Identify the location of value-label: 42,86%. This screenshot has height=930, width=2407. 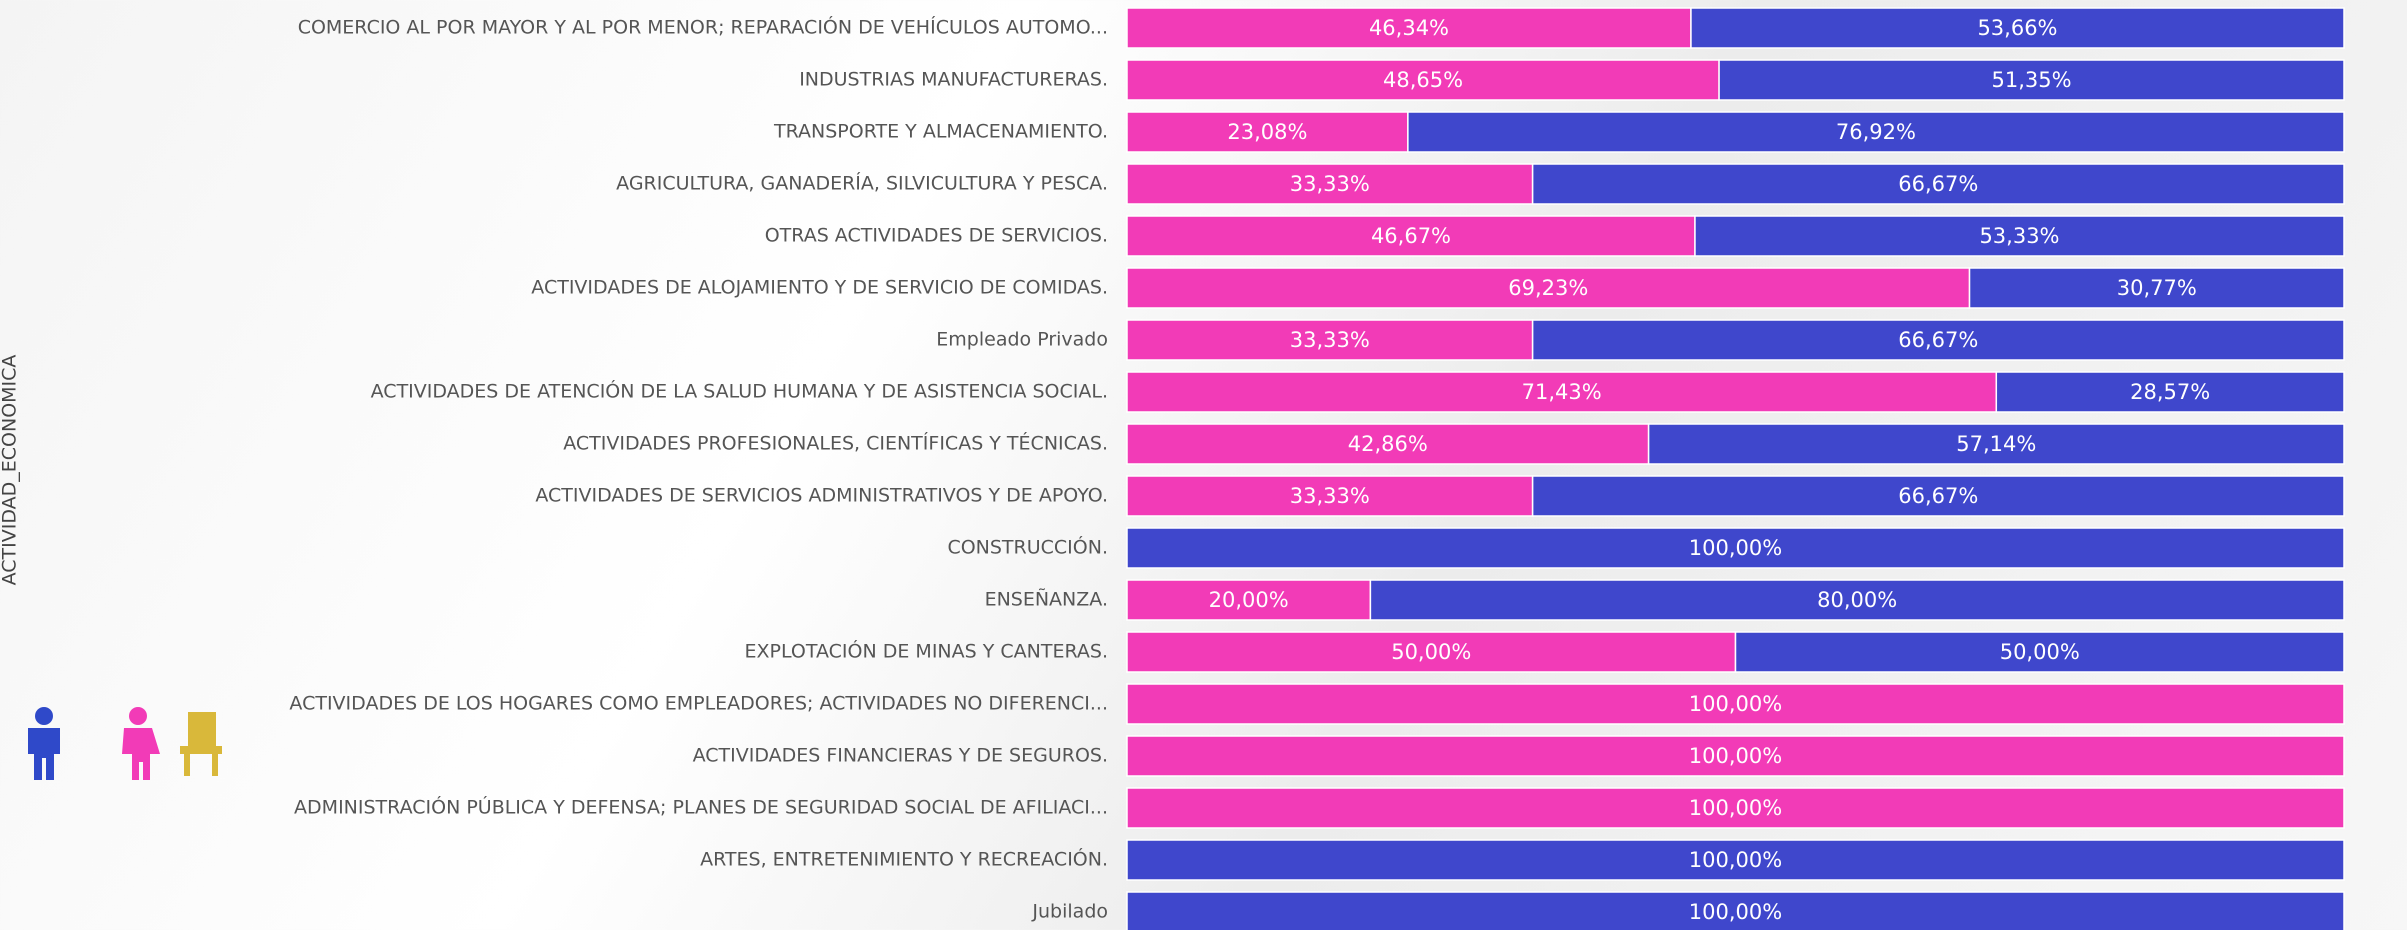
(1388, 444).